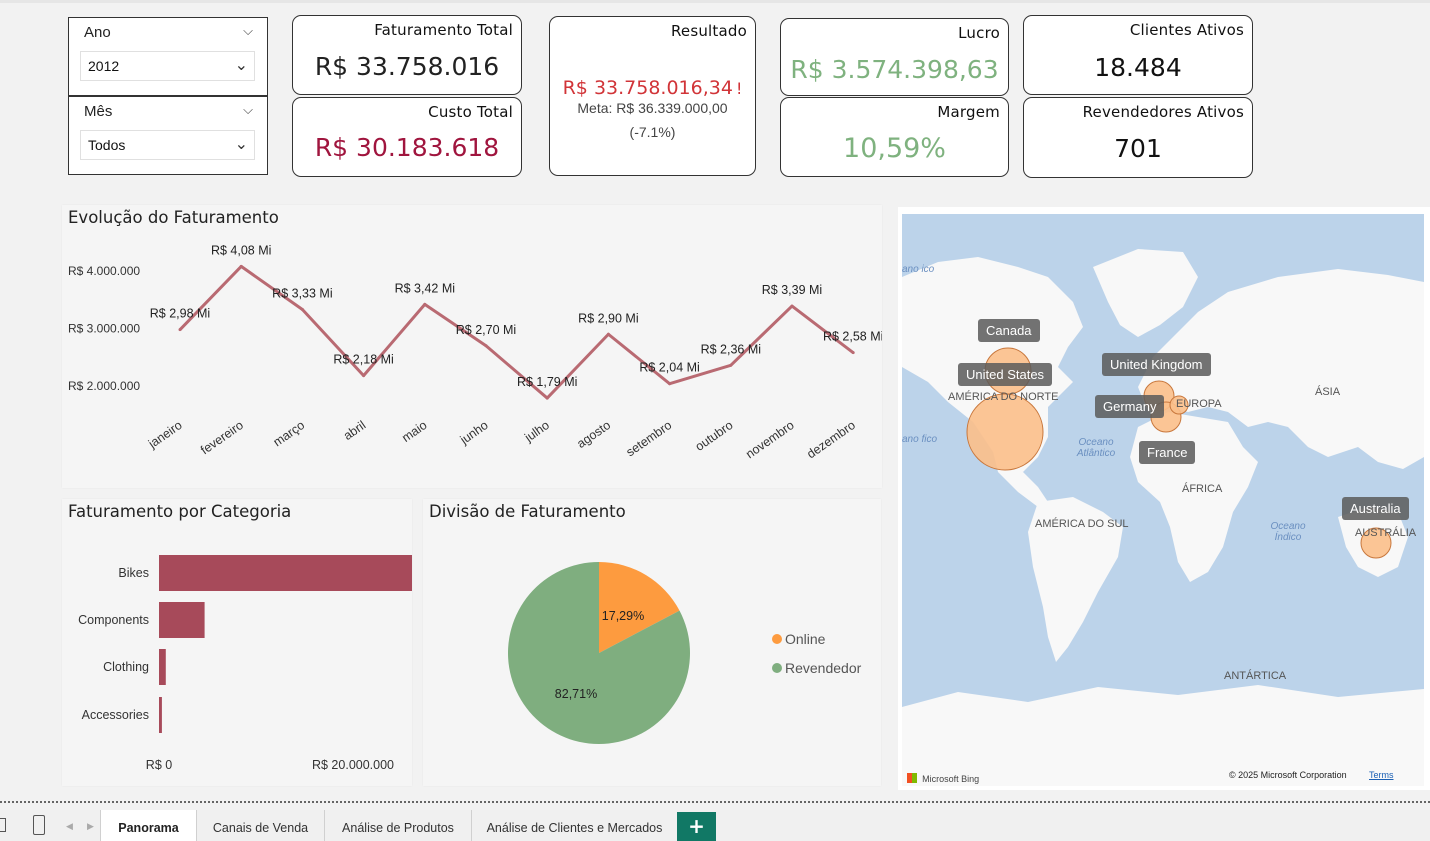  Describe the element at coordinates (608, 318) in the screenshot. I see `data-label: R$ 2,90 Mi` at that location.